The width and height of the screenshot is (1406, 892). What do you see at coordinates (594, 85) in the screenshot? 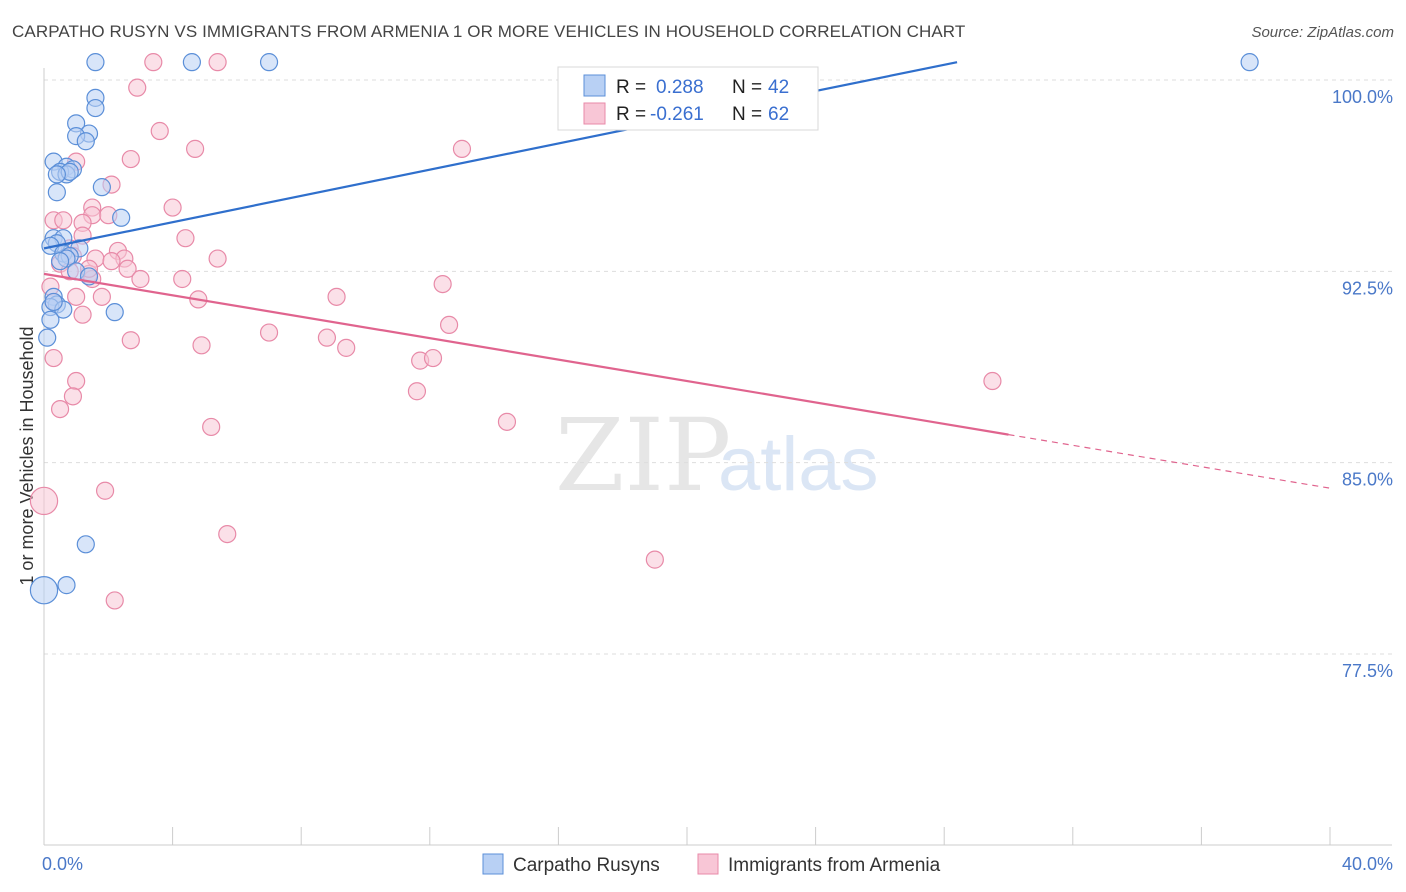
I see `legend-swatch-blue` at bounding box center [594, 85].